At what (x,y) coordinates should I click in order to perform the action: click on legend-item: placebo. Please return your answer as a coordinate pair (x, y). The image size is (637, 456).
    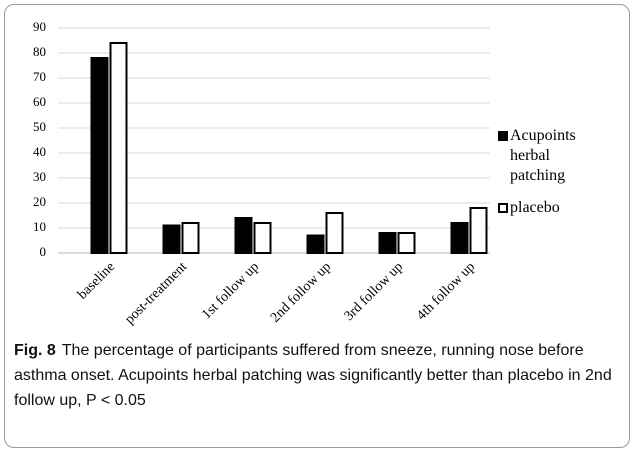
    Looking at the image, I should click on (563, 208).